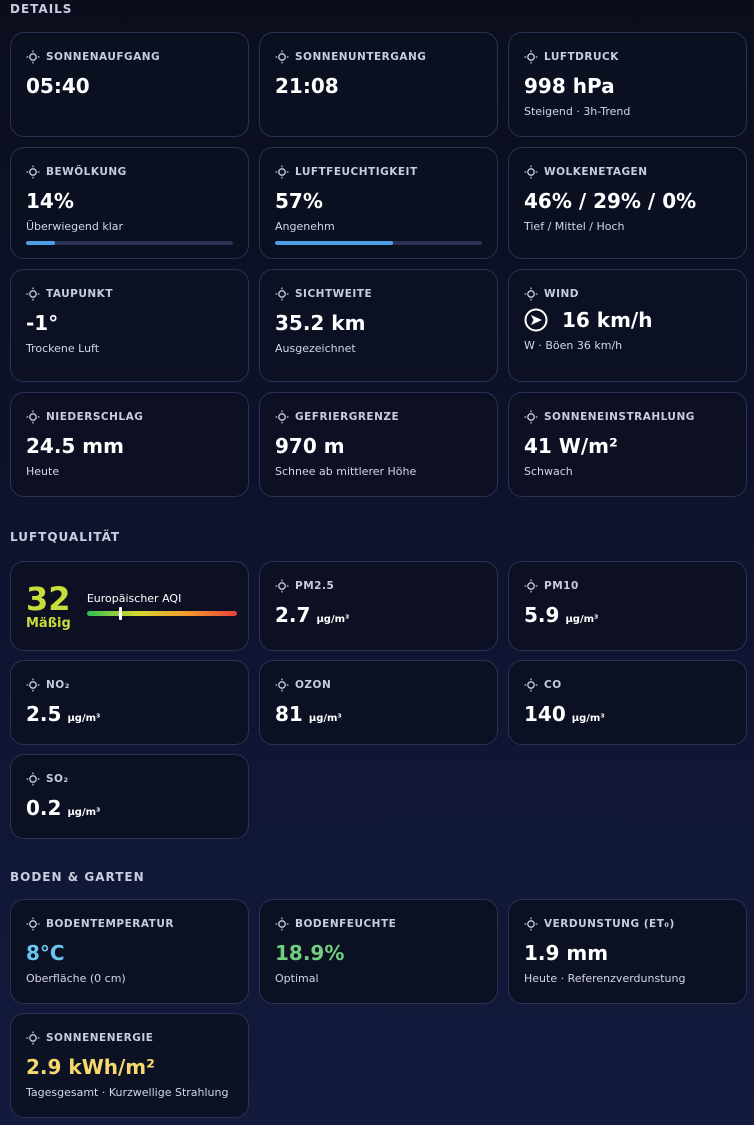 The width and height of the screenshot is (754, 1125). What do you see at coordinates (129, 325) in the screenshot?
I see `card: TAUPUNKT -1° Trockene Luft` at bounding box center [129, 325].